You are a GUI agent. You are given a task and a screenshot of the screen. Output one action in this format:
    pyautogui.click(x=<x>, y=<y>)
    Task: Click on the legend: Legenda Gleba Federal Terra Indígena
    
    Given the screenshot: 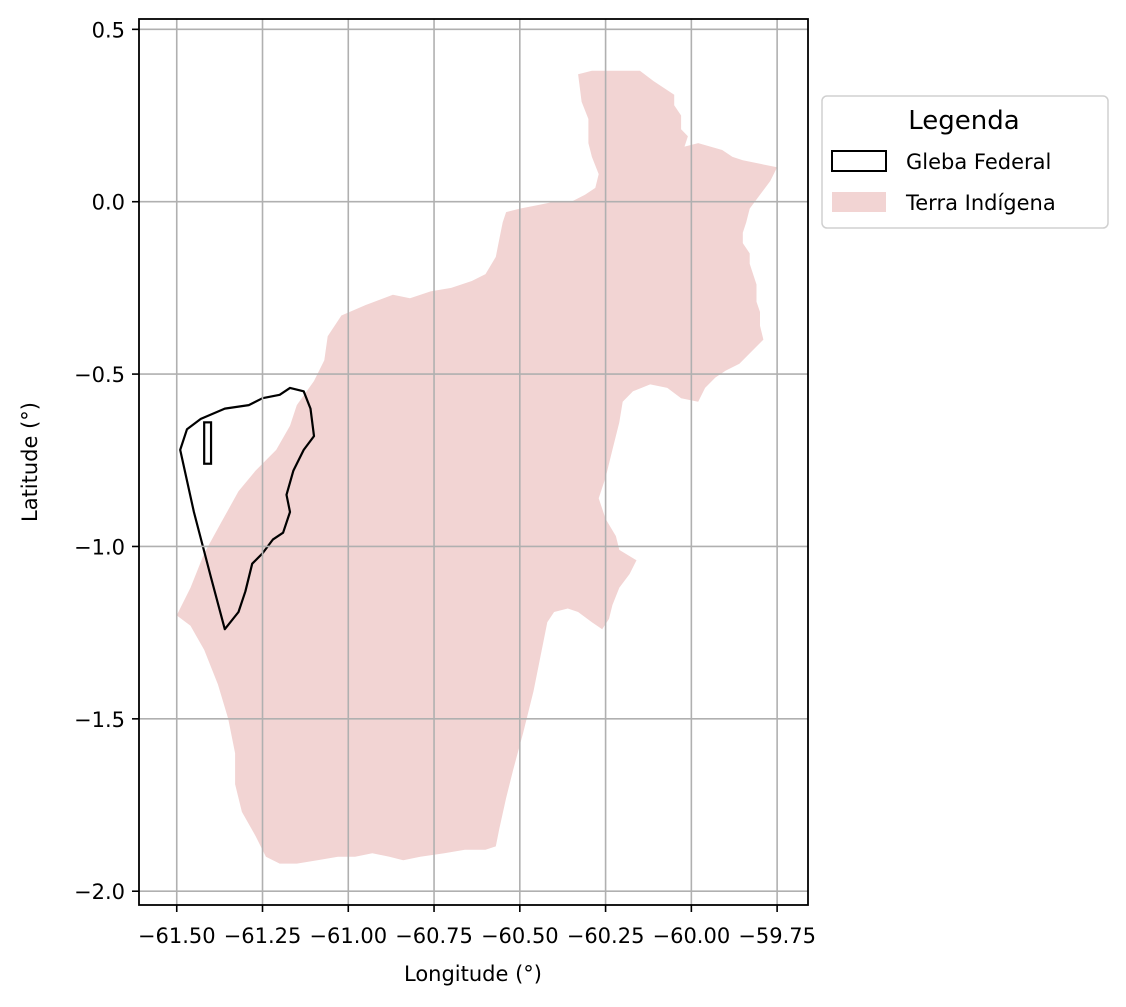 What is the action you would take?
    pyautogui.click(x=965, y=162)
    